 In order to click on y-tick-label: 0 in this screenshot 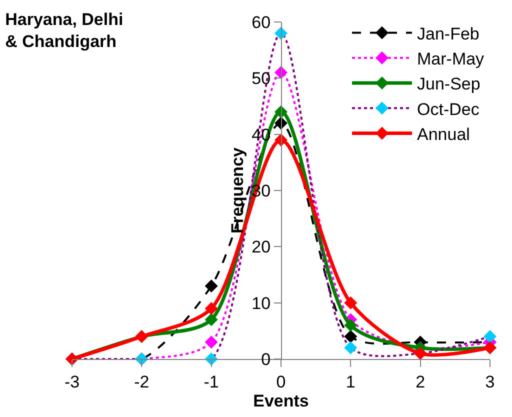, I will do `click(266, 359)`.